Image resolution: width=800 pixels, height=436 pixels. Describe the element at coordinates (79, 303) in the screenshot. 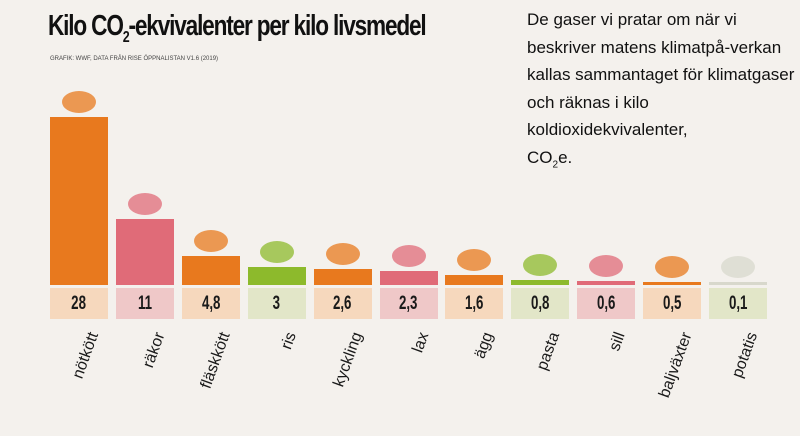

I see `value-label: 28` at that location.